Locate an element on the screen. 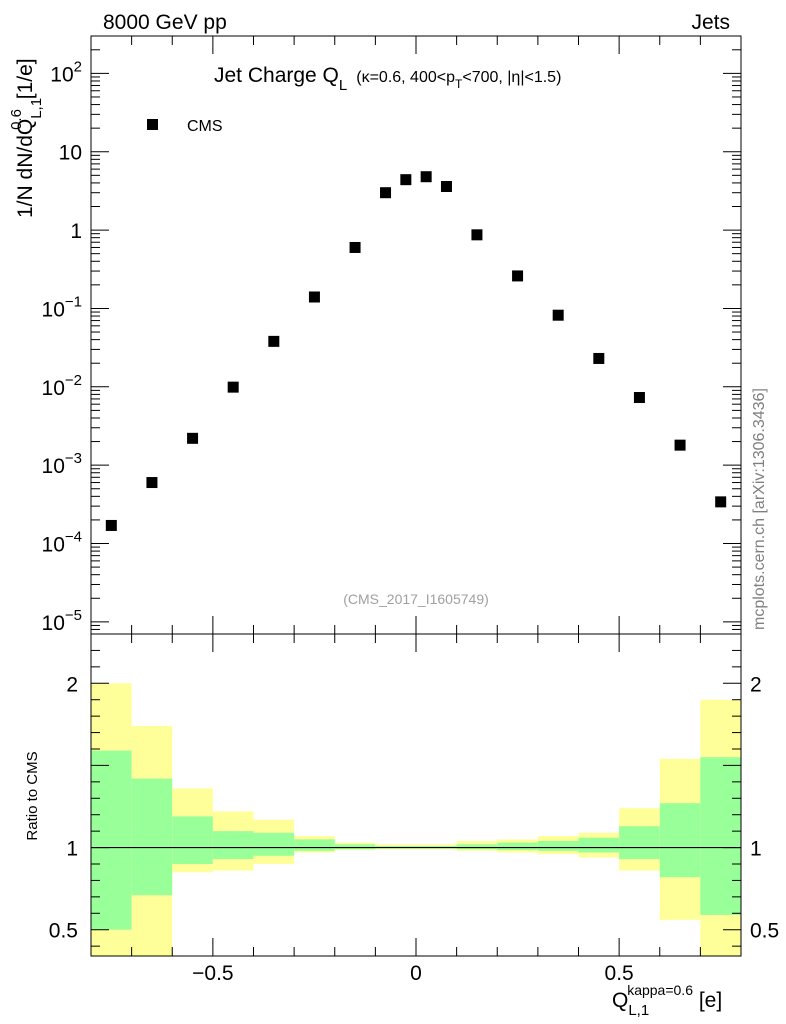 The image size is (786, 1024). y-tick-label: 10 is located at coordinates (70, 153).